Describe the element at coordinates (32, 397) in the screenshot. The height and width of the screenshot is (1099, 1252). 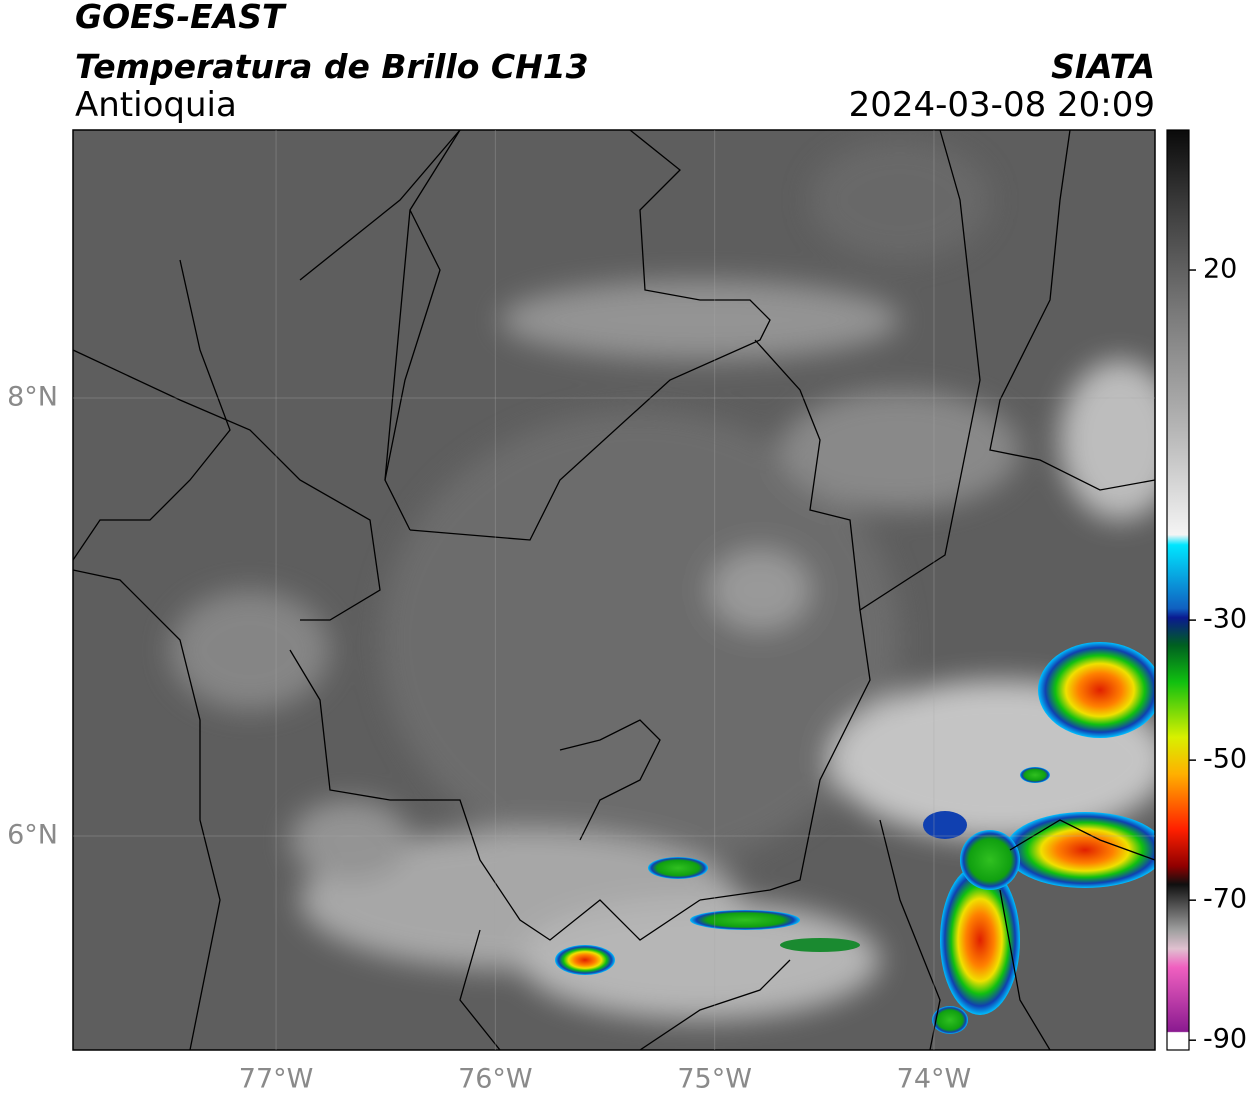
I see `lat-tick-label: 8°N` at that location.